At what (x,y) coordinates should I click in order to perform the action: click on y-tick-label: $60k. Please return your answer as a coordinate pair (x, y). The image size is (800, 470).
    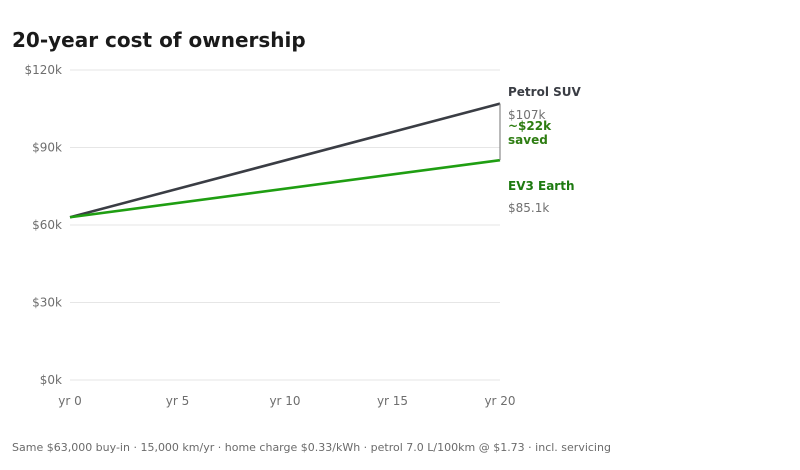
    Looking at the image, I should click on (47, 225).